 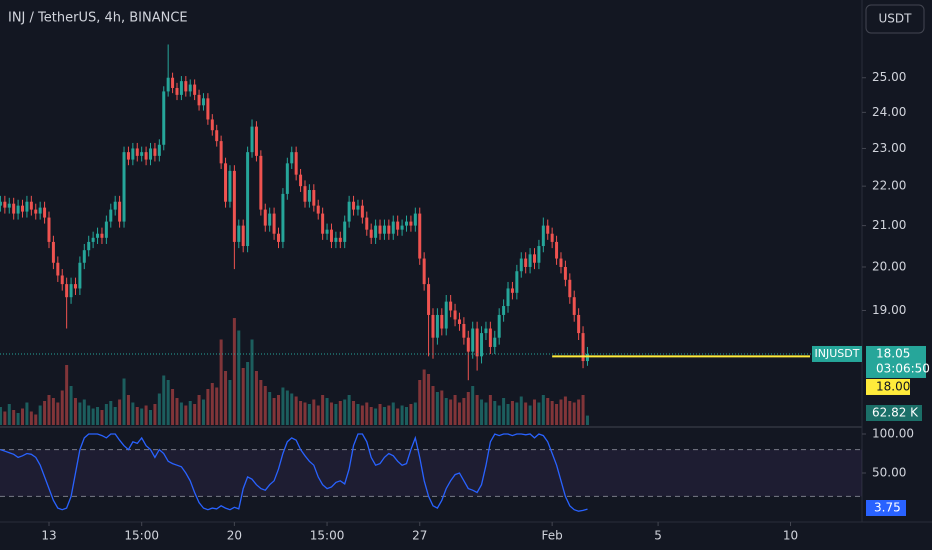 I want to click on y-tick-label: 21.00, so click(x=889, y=225).